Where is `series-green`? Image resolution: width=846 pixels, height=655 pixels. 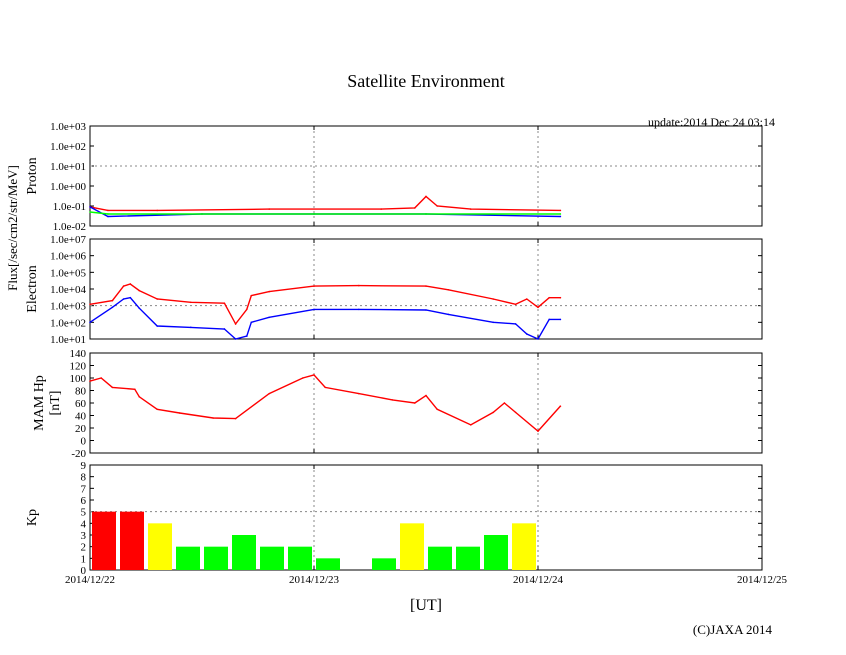 series-green is located at coordinates (325, 213).